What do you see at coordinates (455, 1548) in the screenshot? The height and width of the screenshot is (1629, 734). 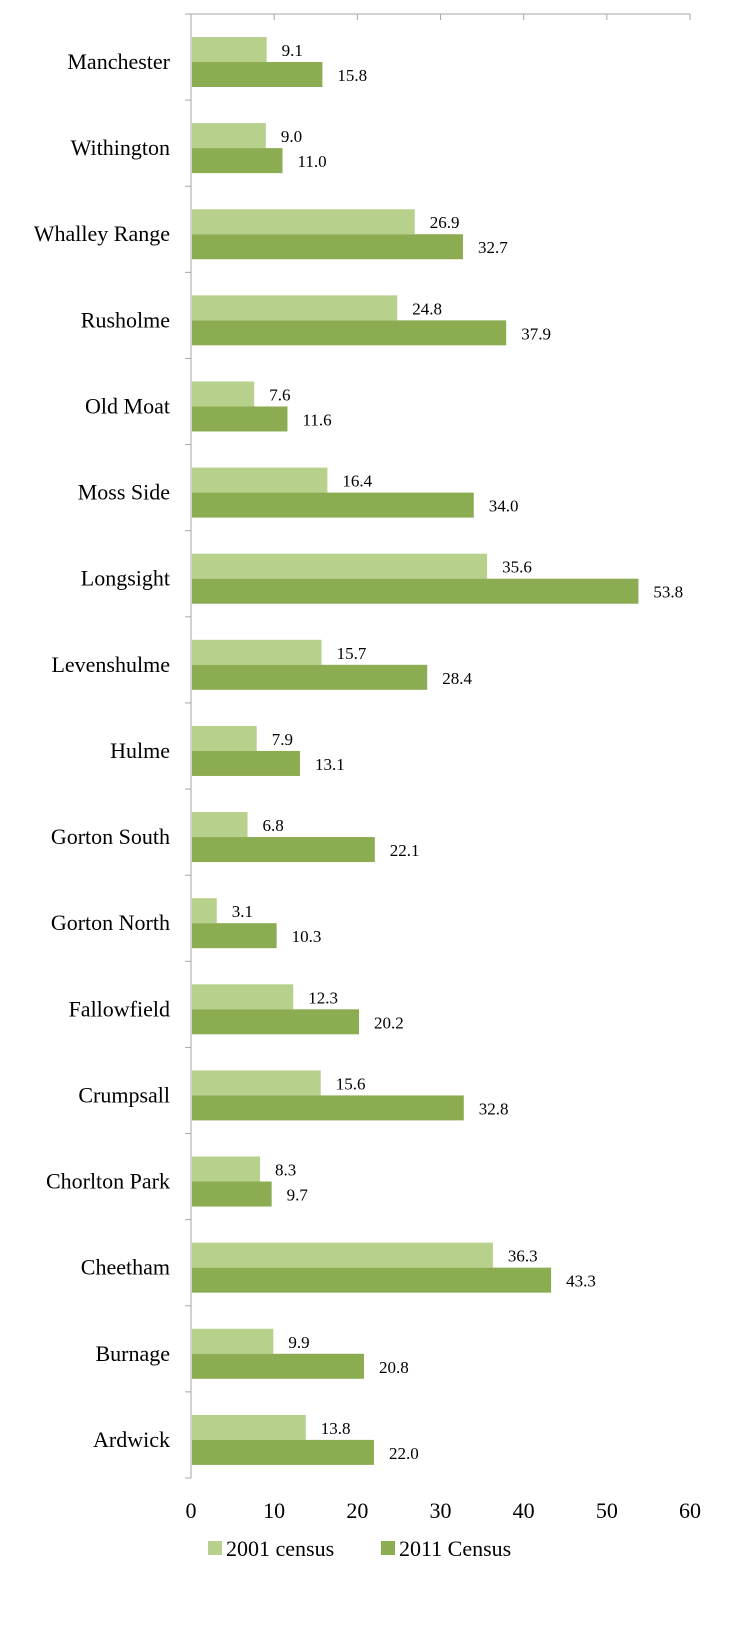 I see `legend-label: 2011 Census` at bounding box center [455, 1548].